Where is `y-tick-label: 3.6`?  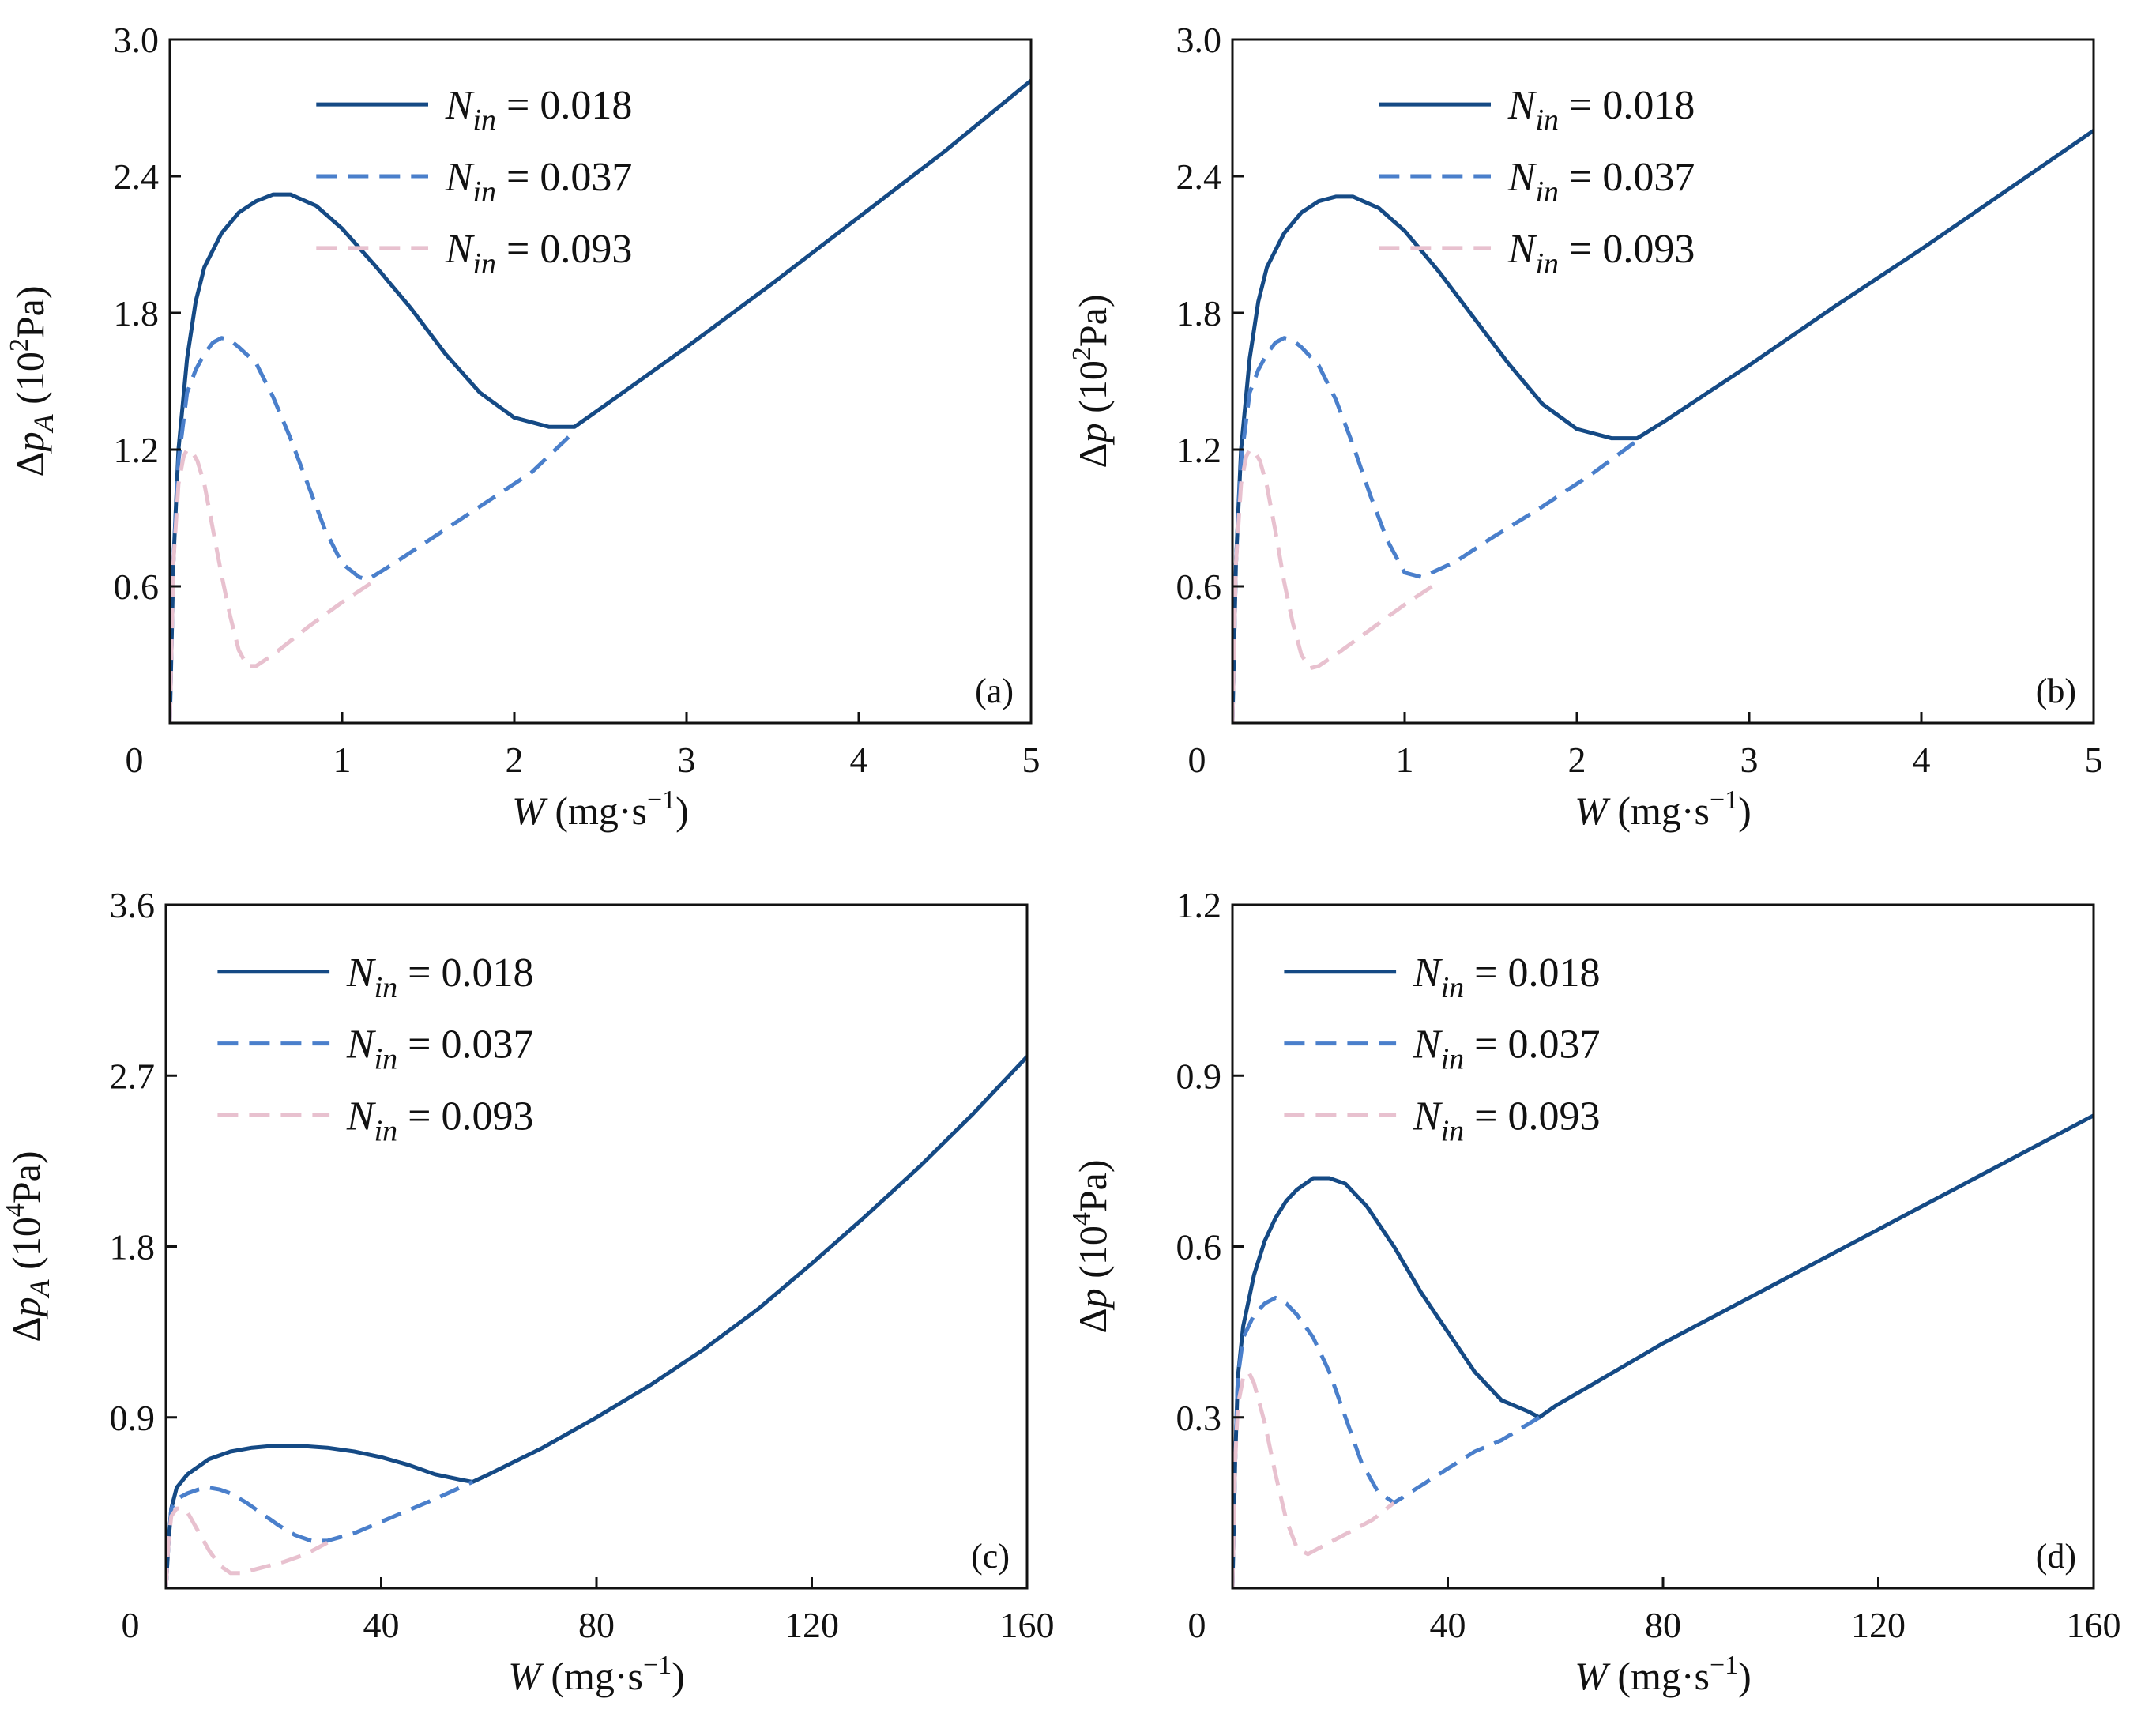 y-tick-label: 3.6 is located at coordinates (133, 905).